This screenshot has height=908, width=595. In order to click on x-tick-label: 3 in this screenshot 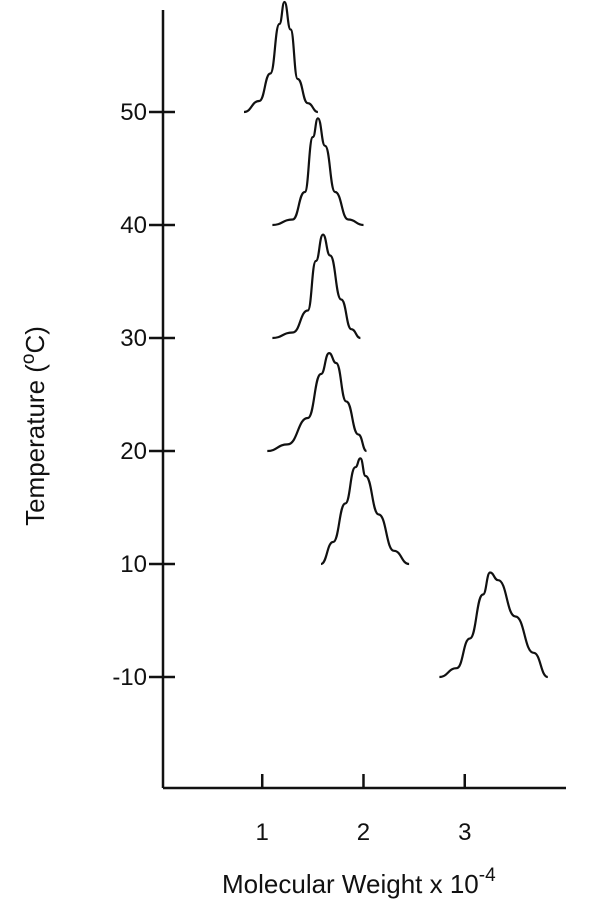, I will do `click(464, 832)`.